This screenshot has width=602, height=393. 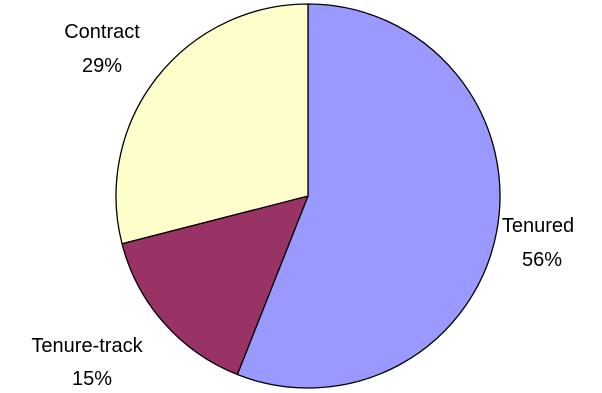 I want to click on slice-percent-tenured: 56%, so click(x=542, y=260).